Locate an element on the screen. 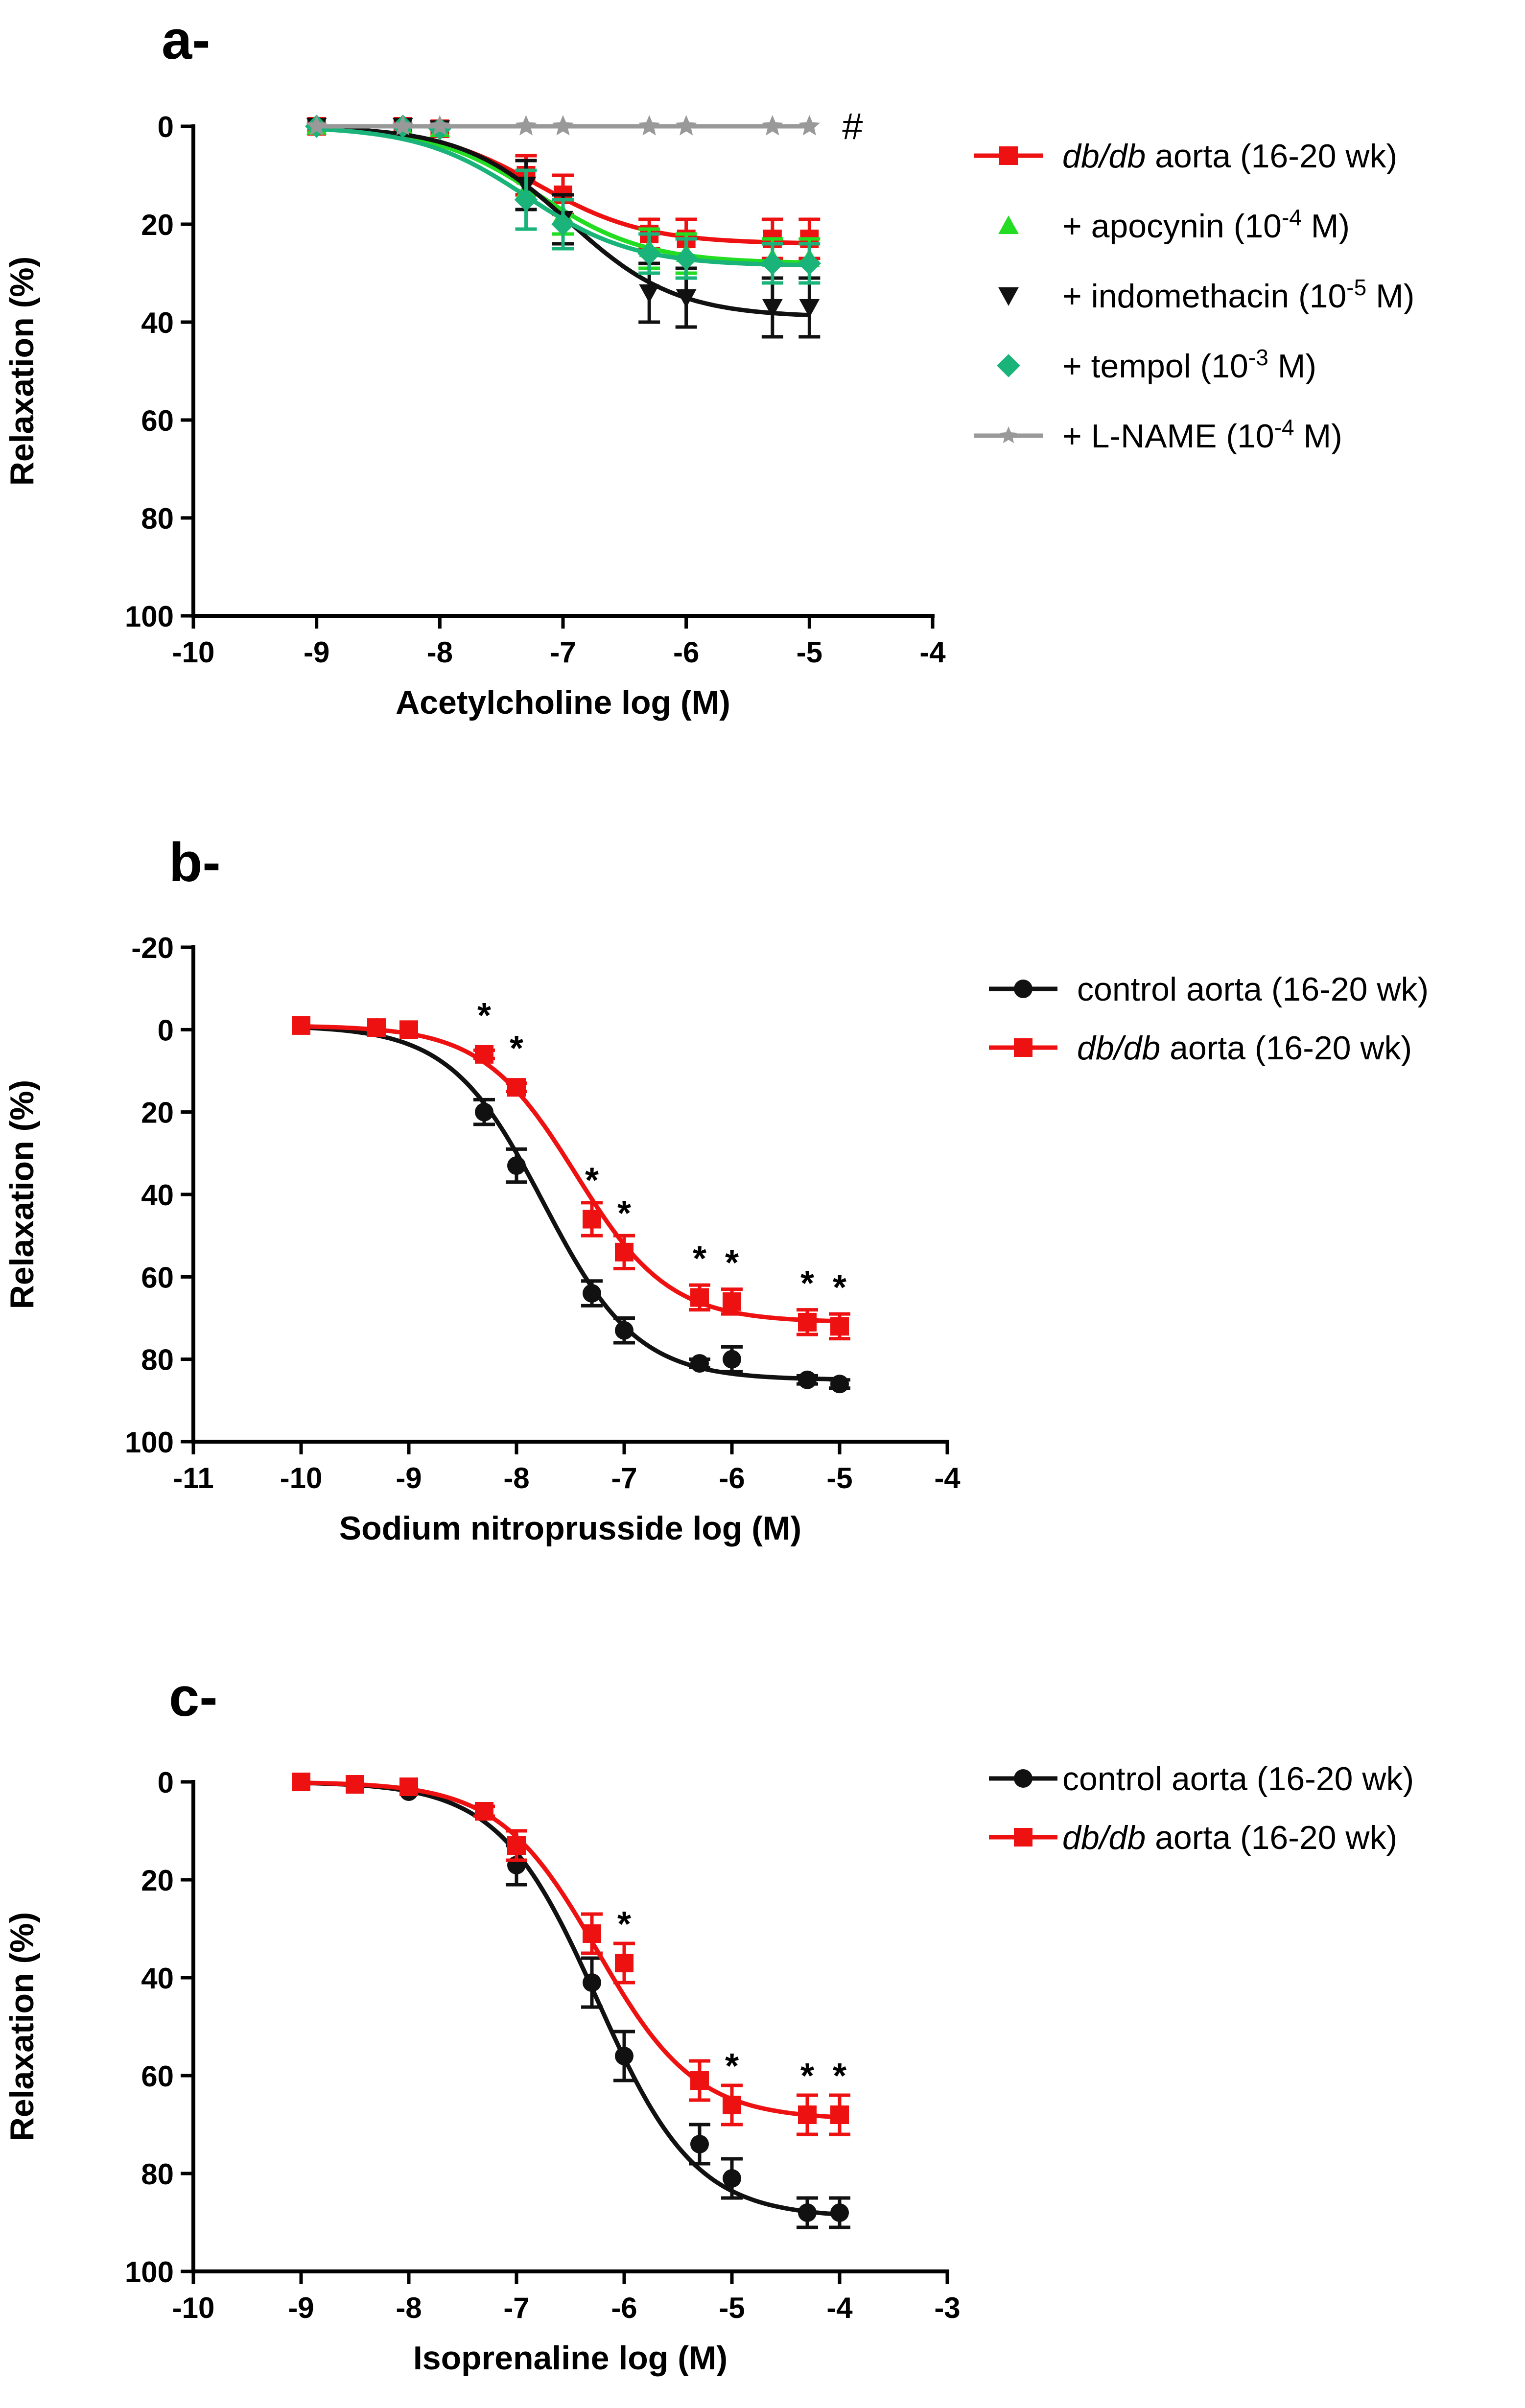 This screenshot has height=2408, width=1525. legend-item-0: db/db aorta (16-20 wk) is located at coordinates (1185, 156).